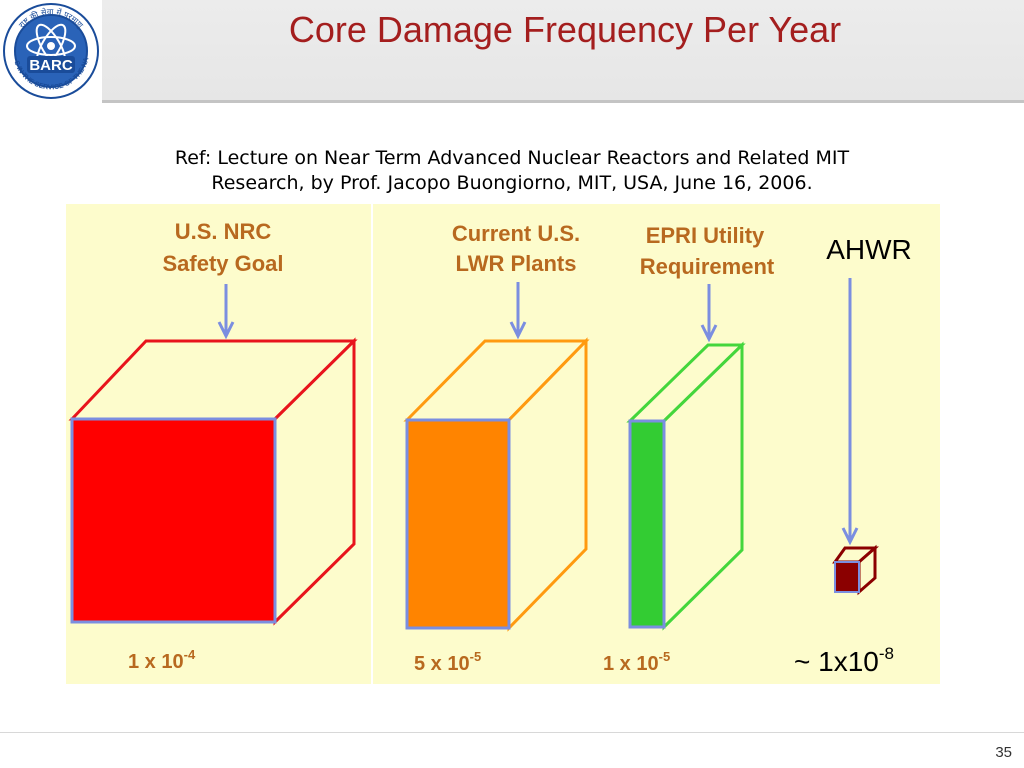 Image resolution: width=1024 pixels, height=768 pixels. I want to click on title-divider, so click(563, 101).